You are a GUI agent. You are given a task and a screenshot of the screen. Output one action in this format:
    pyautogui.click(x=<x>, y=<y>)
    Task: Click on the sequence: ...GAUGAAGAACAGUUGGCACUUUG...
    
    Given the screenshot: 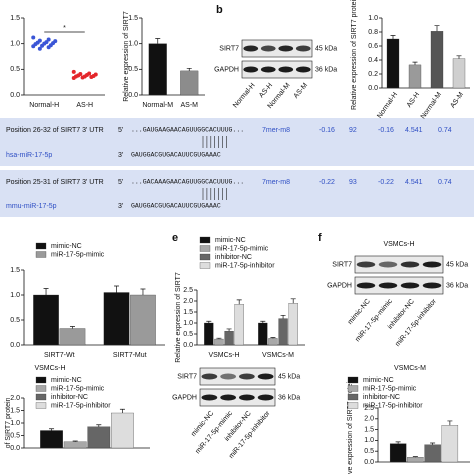 What is the action you would take?
    pyautogui.click(x=187, y=130)
    